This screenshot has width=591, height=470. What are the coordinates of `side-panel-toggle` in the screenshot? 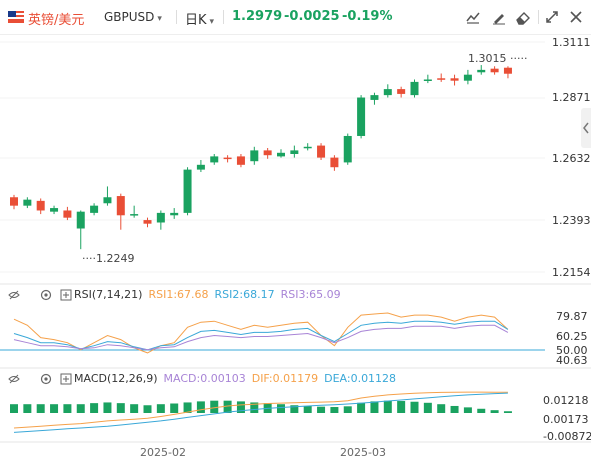 It's located at (586, 128).